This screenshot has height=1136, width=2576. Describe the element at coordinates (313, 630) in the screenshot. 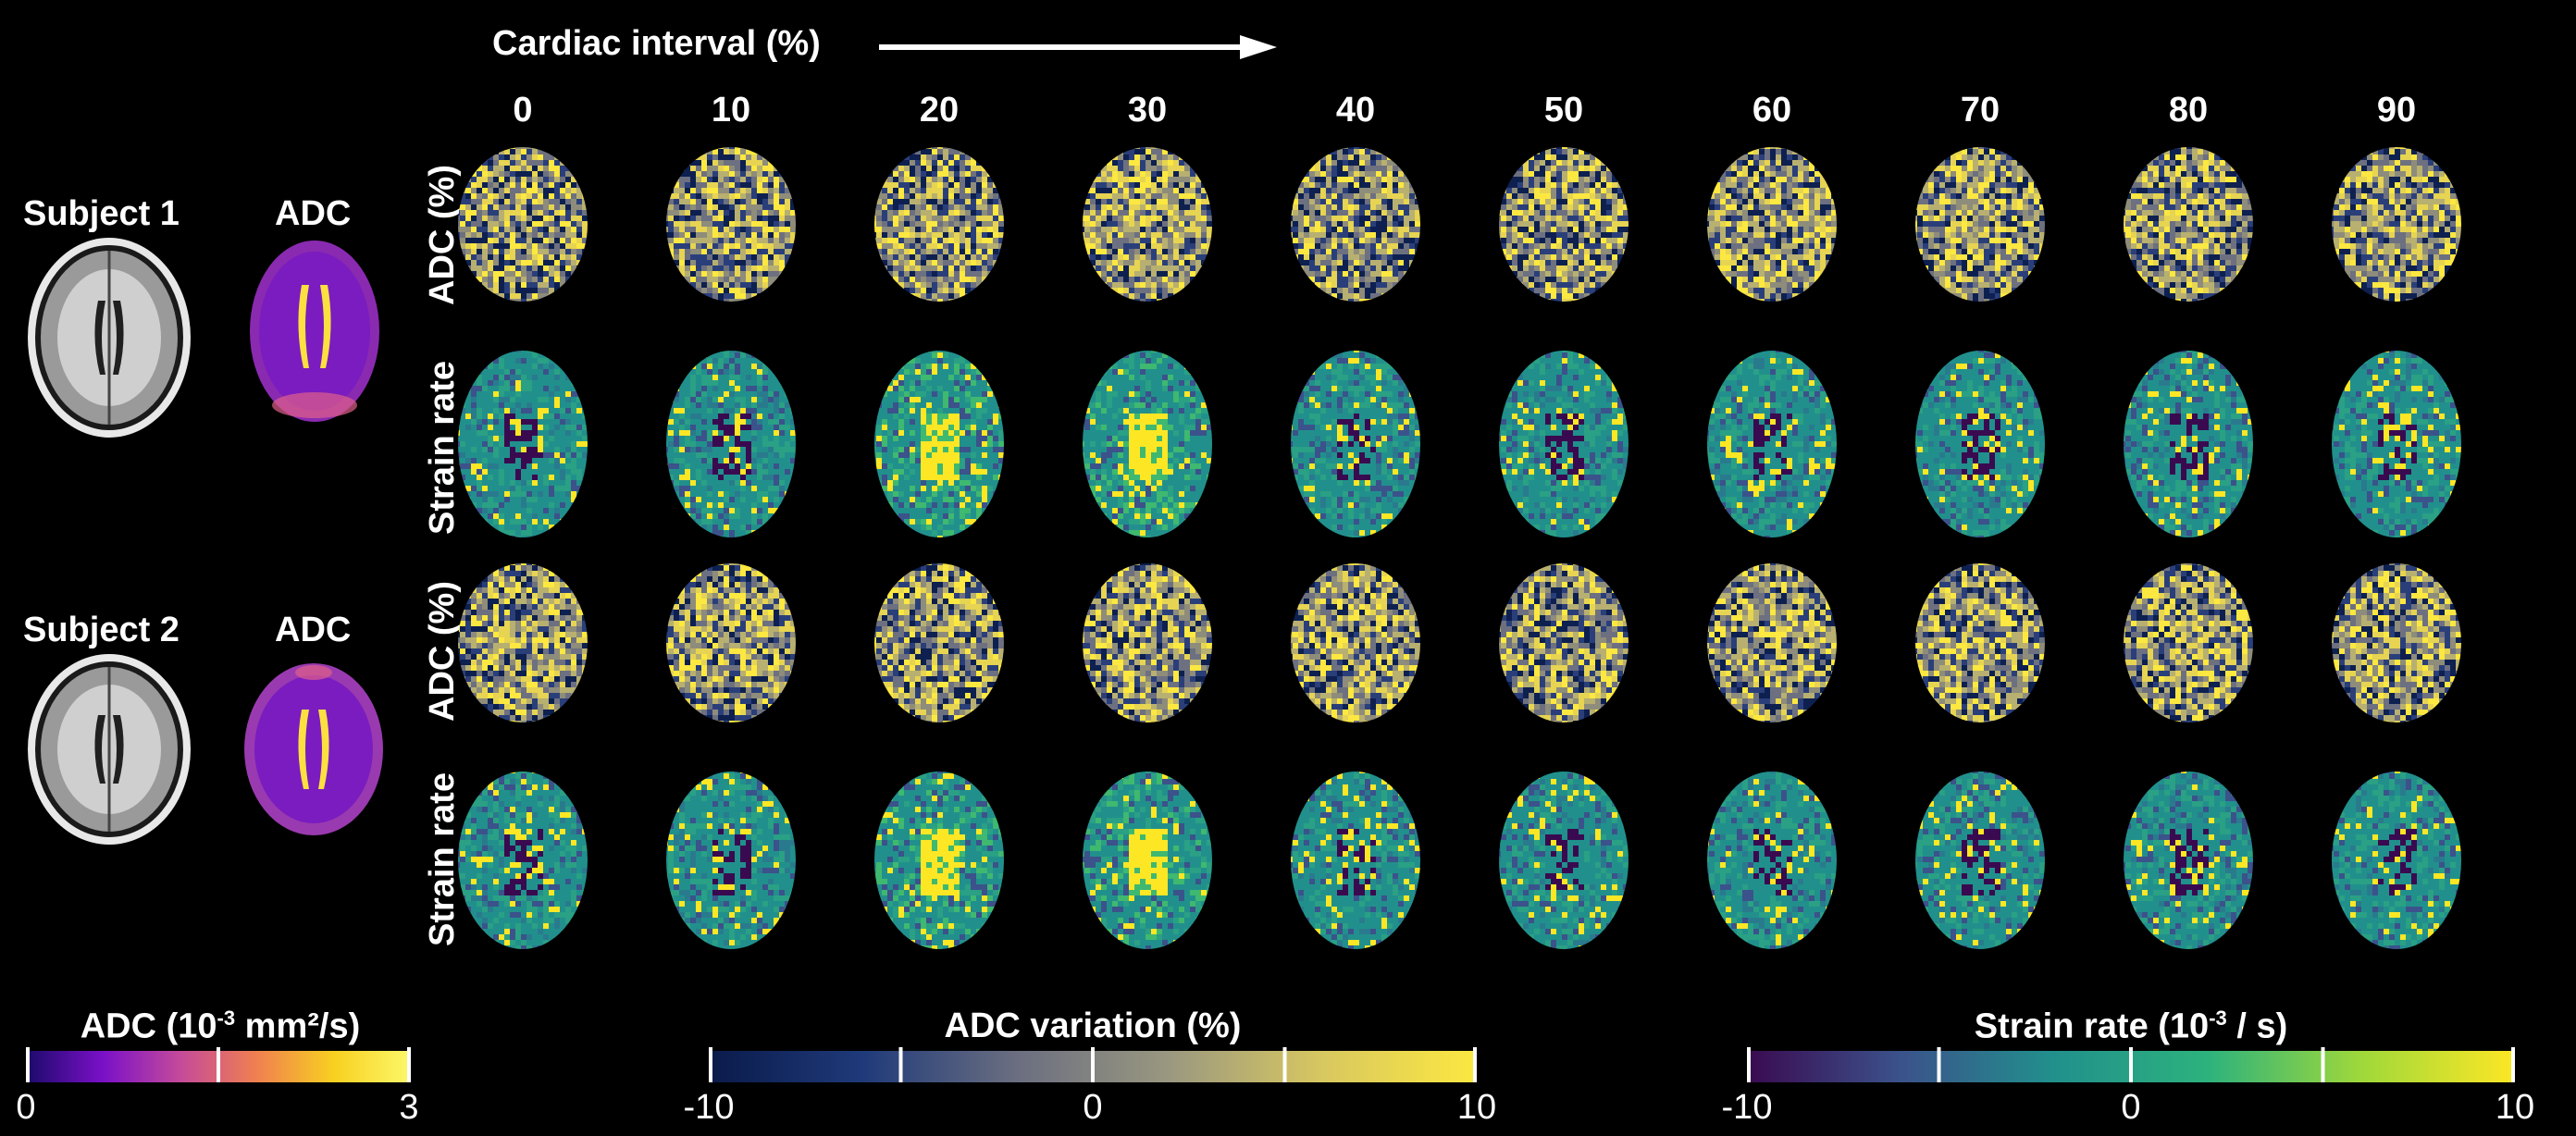

I see `subject-2-adc-label: ADC` at that location.